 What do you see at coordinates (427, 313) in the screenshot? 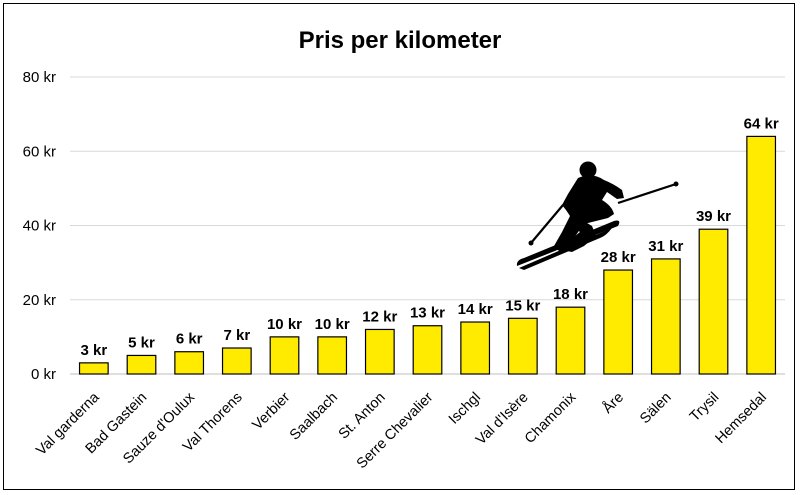
I see `data-label: 13 kr` at bounding box center [427, 313].